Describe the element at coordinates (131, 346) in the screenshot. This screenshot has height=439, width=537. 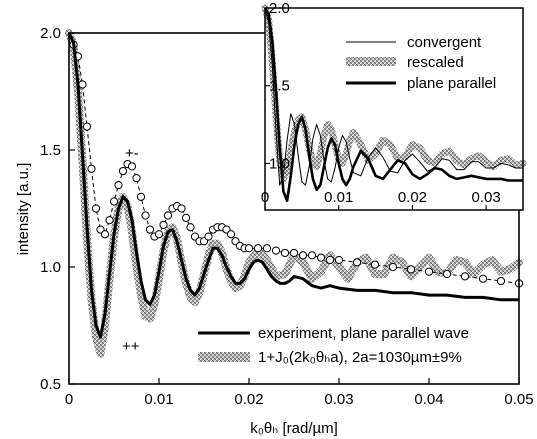
I see `annotation-plus-plus: ++` at that location.